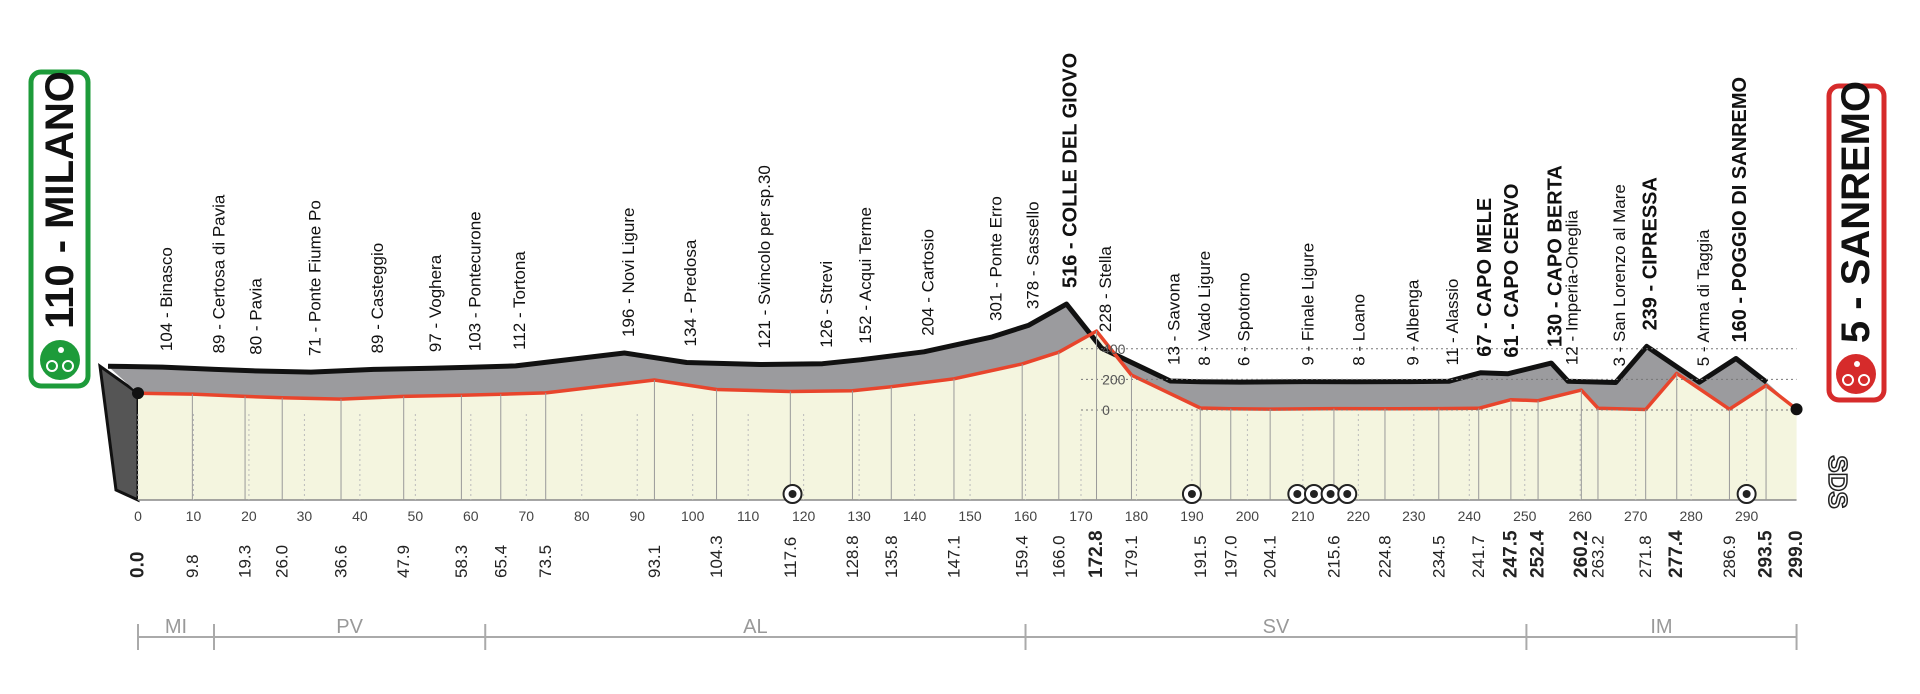 The width and height of the screenshot is (1920, 694). I want to click on axis-tick-label: 120, so click(804, 516).